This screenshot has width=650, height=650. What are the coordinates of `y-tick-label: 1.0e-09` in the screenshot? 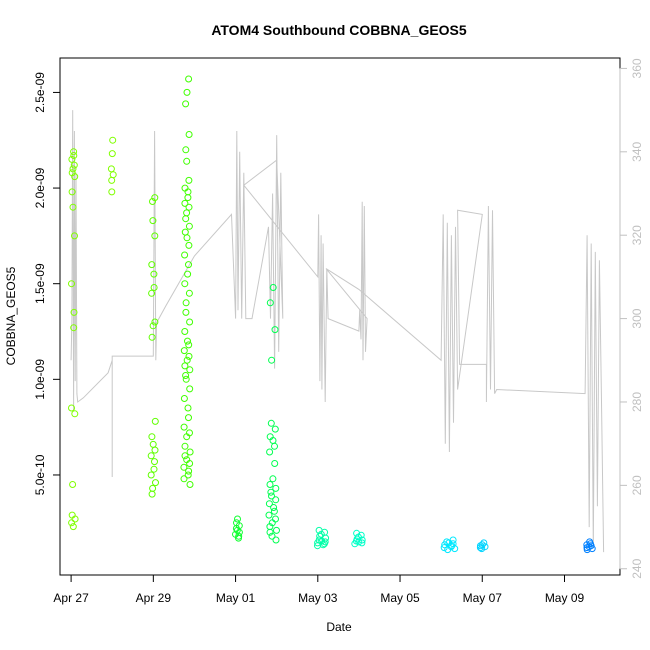 It's located at (40, 379).